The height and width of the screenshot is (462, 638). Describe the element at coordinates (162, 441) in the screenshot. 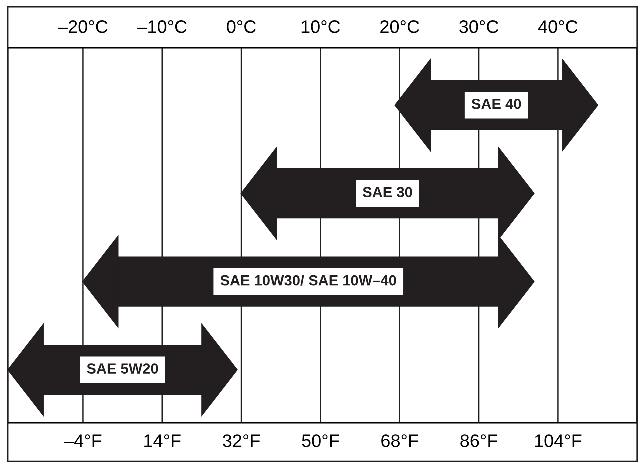

I see `x-tick-label: 14°F` at that location.